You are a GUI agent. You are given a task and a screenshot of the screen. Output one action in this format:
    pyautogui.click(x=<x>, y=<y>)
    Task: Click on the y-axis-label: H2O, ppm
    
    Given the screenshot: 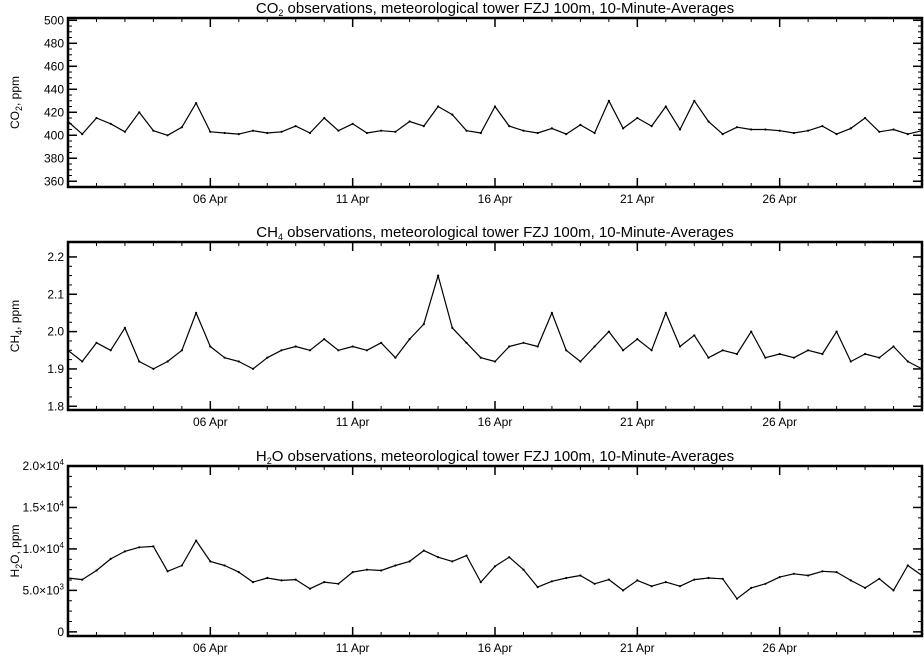 What is the action you would take?
    pyautogui.click(x=16, y=550)
    